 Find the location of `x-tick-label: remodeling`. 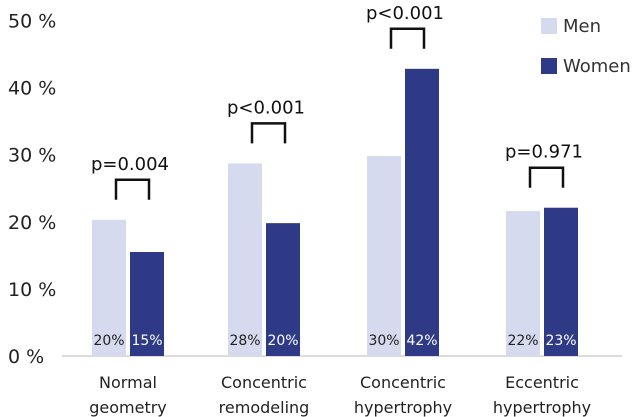

x-tick-label: remodeling is located at coordinates (264, 407).